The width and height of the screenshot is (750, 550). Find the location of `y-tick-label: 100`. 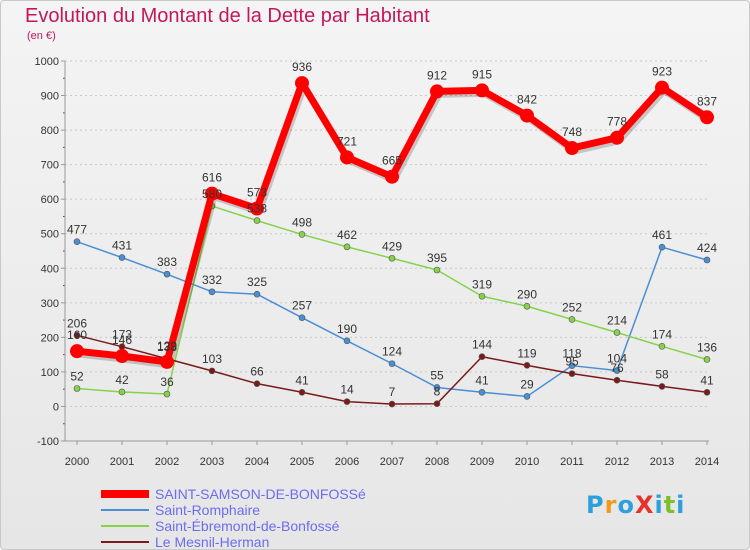

y-tick-label: 100 is located at coordinates (50, 373).